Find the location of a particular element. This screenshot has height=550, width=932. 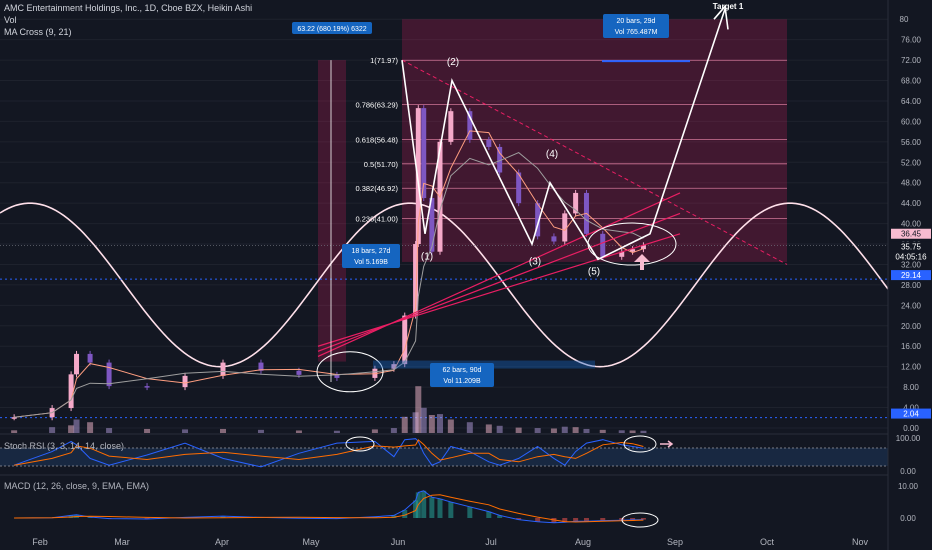

price-tag-text: 35.75 is located at coordinates (911, 246).